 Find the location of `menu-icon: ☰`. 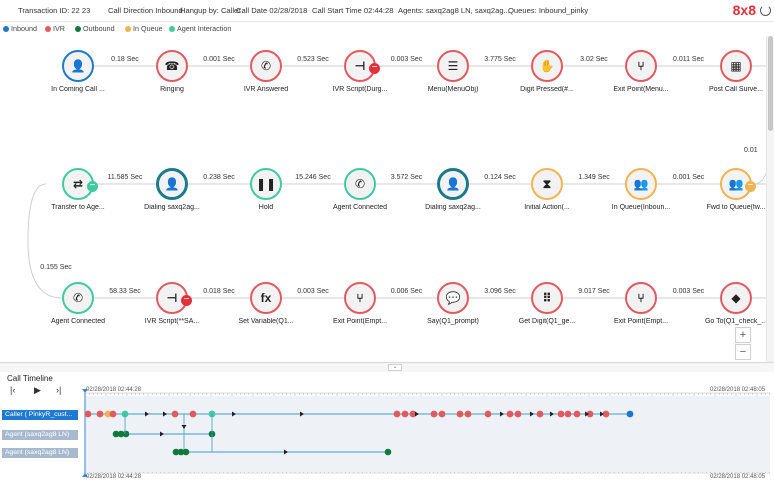

menu-icon: ☰ is located at coordinates (453, 66).